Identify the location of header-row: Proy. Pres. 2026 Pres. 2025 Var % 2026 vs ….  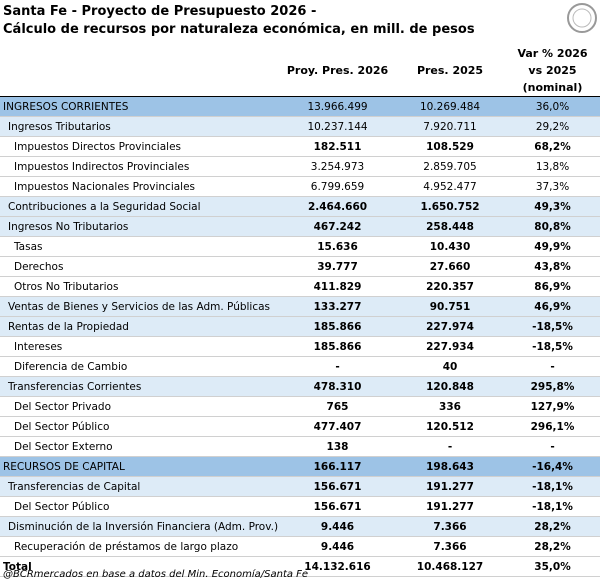
(300, 71).